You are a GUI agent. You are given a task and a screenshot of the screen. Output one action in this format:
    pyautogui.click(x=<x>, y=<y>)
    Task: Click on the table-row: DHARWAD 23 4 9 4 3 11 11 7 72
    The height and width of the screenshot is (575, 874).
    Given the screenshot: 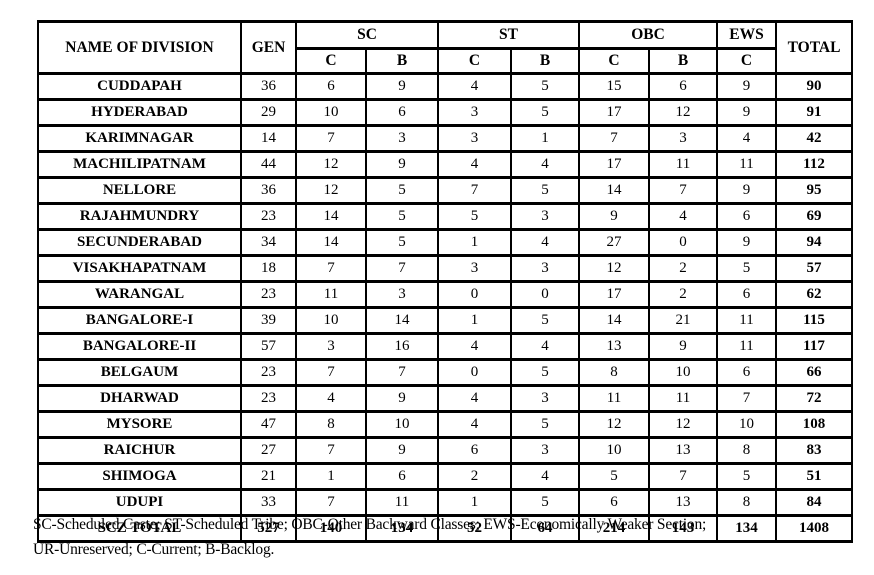 What is the action you would take?
    pyautogui.click(x=445, y=398)
    